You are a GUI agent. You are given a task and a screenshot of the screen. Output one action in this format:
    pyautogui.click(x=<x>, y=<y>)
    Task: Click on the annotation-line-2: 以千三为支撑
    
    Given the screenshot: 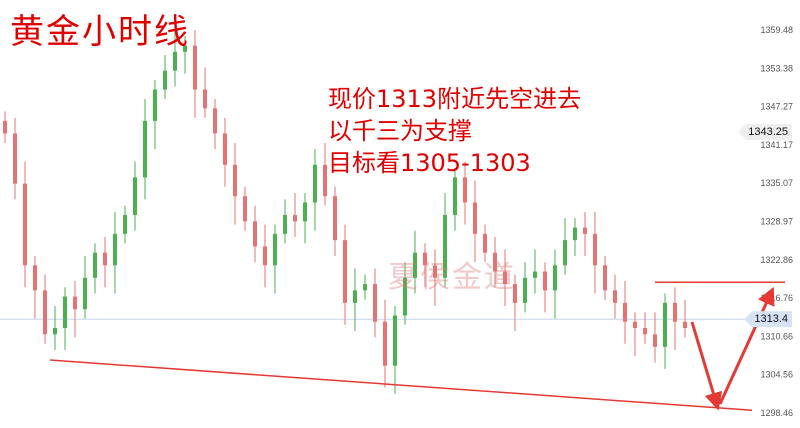 What is the action you would take?
    pyautogui.click(x=400, y=131)
    